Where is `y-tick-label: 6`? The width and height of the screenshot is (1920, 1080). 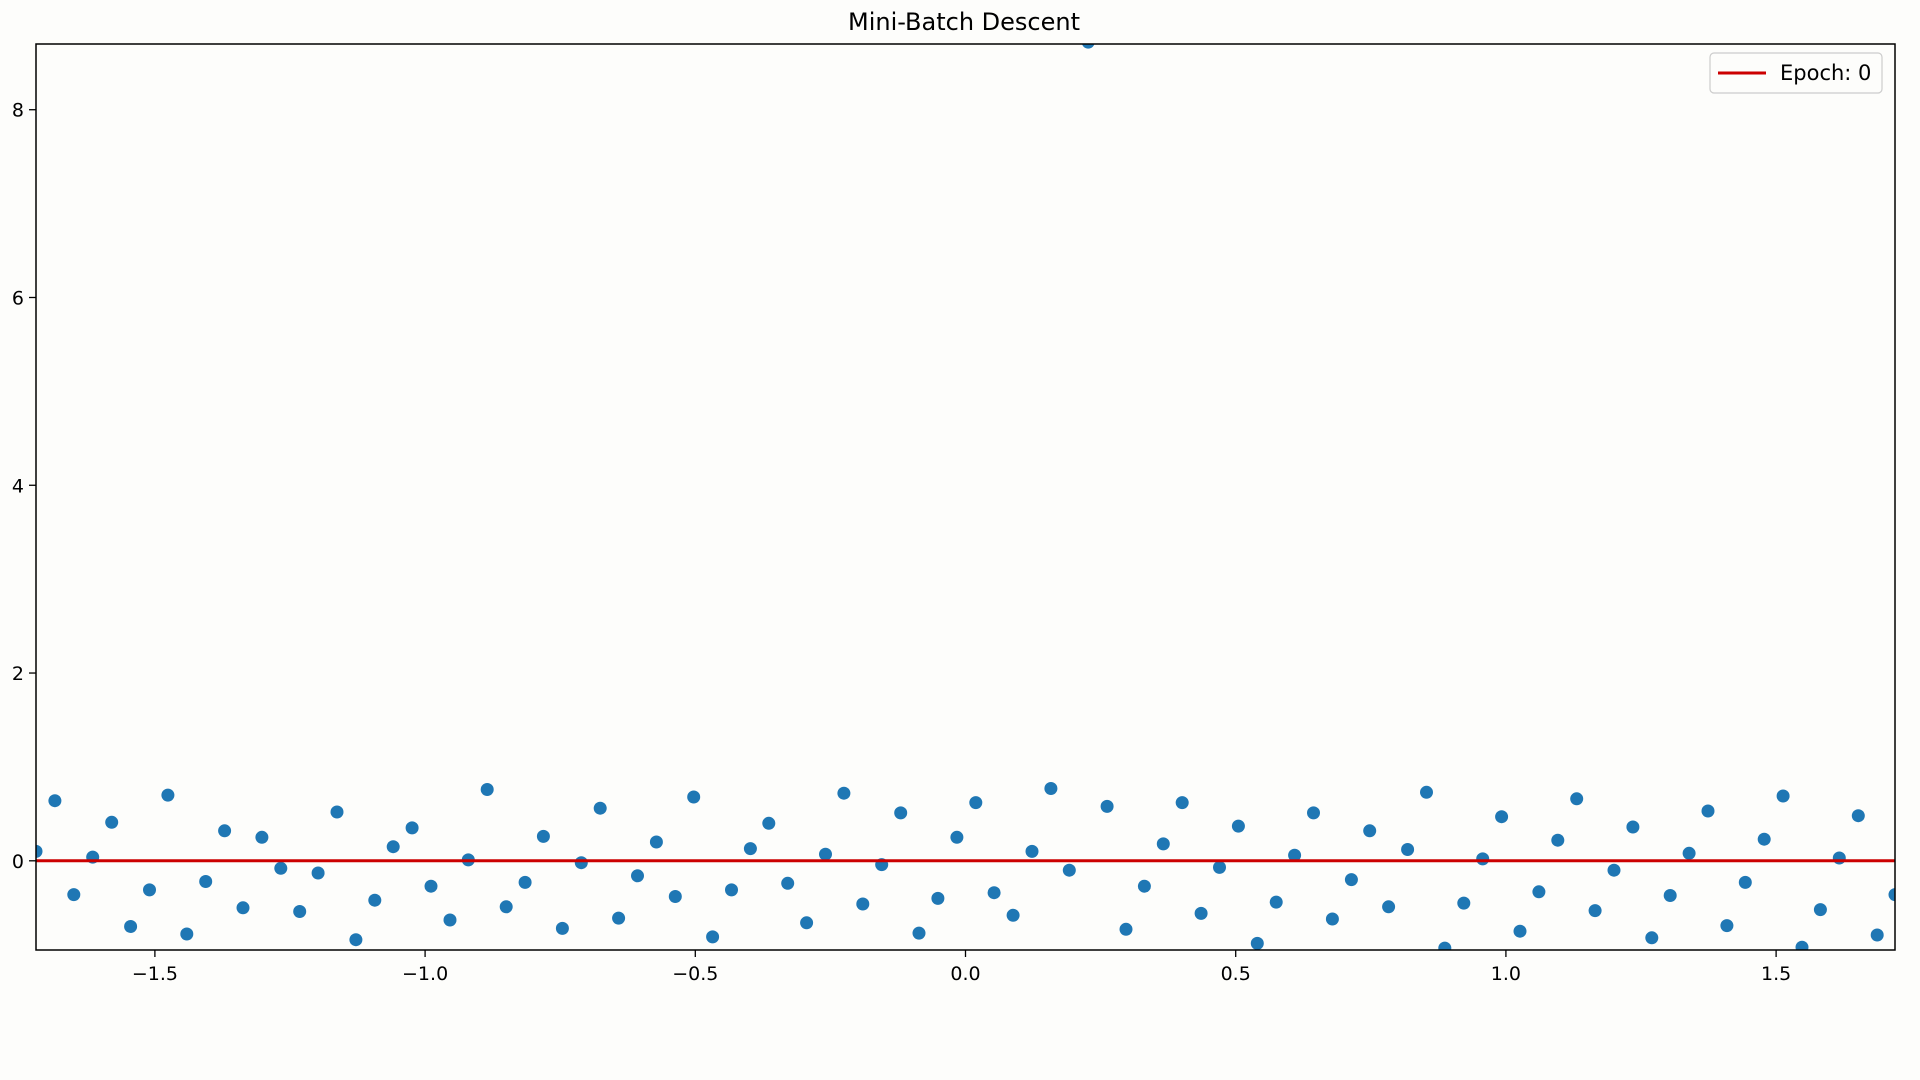
y-tick-label: 6 is located at coordinates (18, 298).